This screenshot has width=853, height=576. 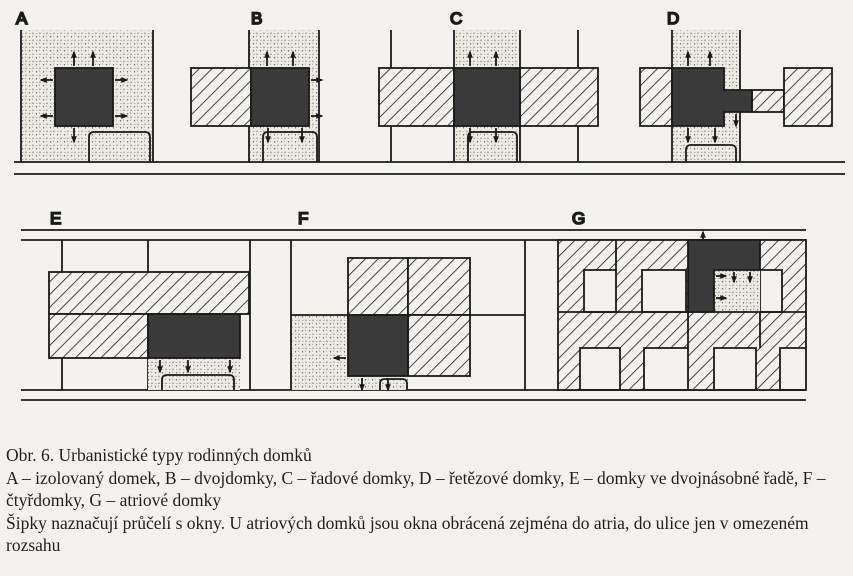 What do you see at coordinates (673, 18) in the screenshot?
I see `panel-label-d: D` at bounding box center [673, 18].